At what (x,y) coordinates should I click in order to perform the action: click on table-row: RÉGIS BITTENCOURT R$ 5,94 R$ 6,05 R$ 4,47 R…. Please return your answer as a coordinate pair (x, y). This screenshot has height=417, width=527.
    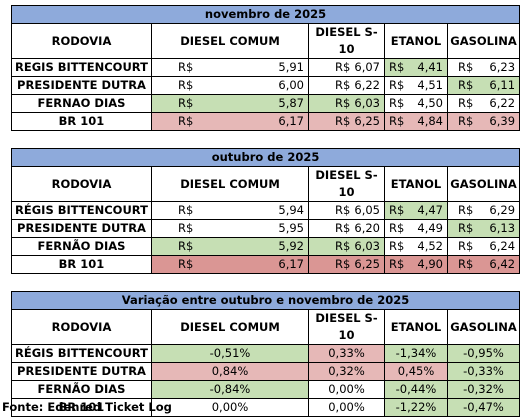
    Looking at the image, I should click on (266, 210).